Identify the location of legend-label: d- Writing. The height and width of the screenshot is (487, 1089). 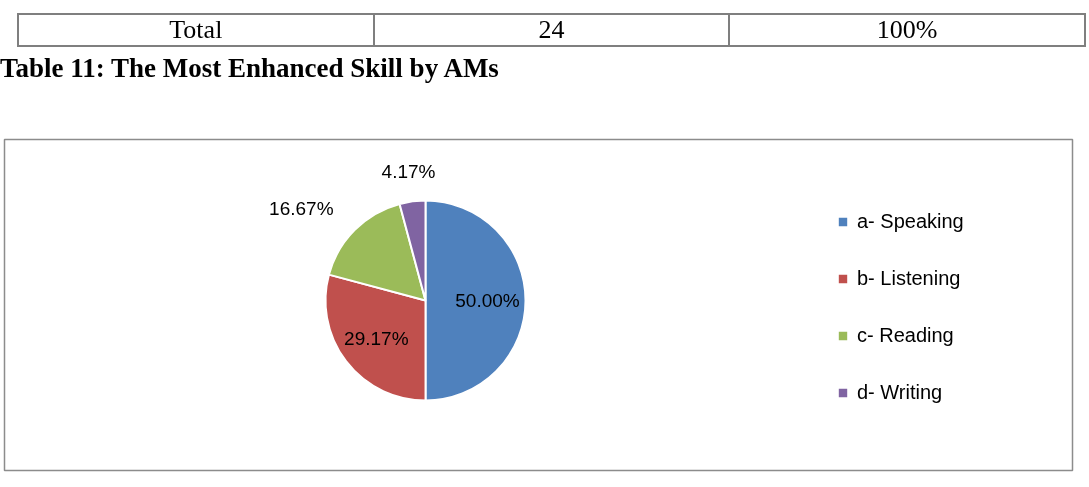
(900, 392).